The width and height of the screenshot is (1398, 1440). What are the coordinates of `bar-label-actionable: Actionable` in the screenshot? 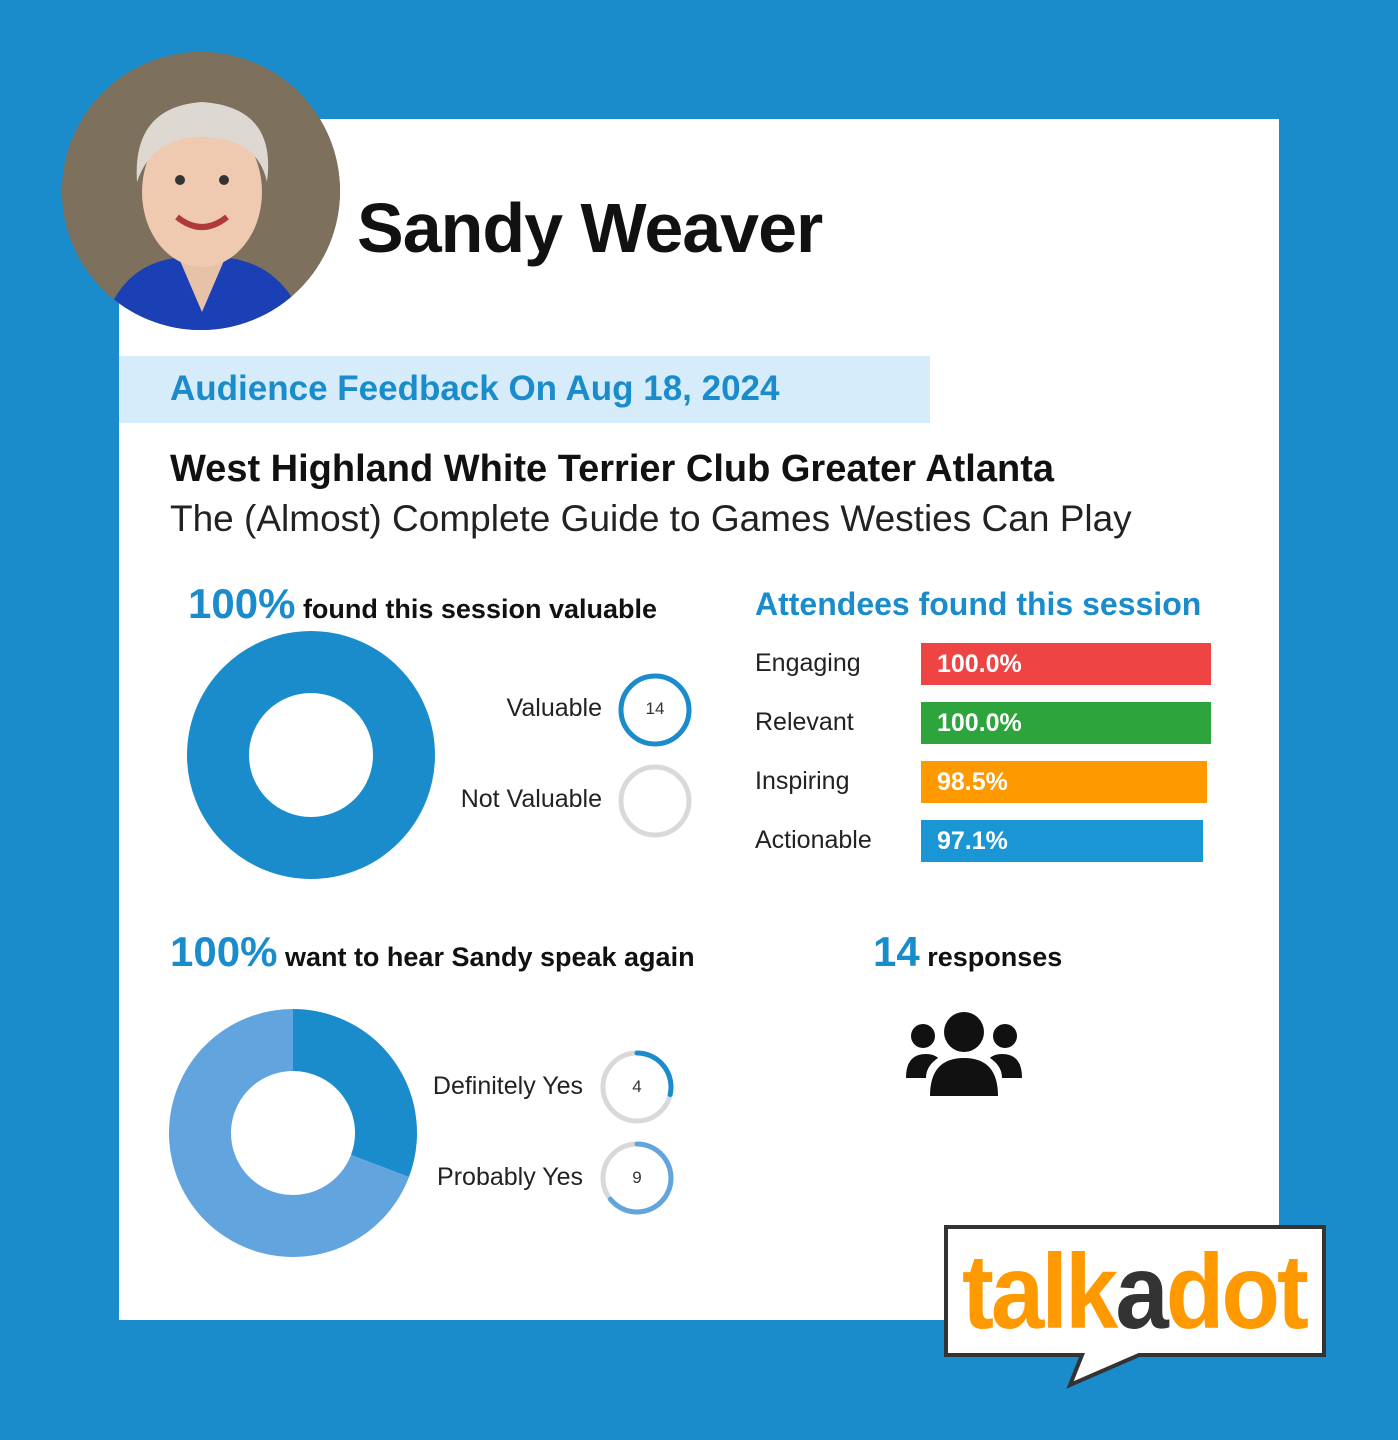 It's located at (813, 840).